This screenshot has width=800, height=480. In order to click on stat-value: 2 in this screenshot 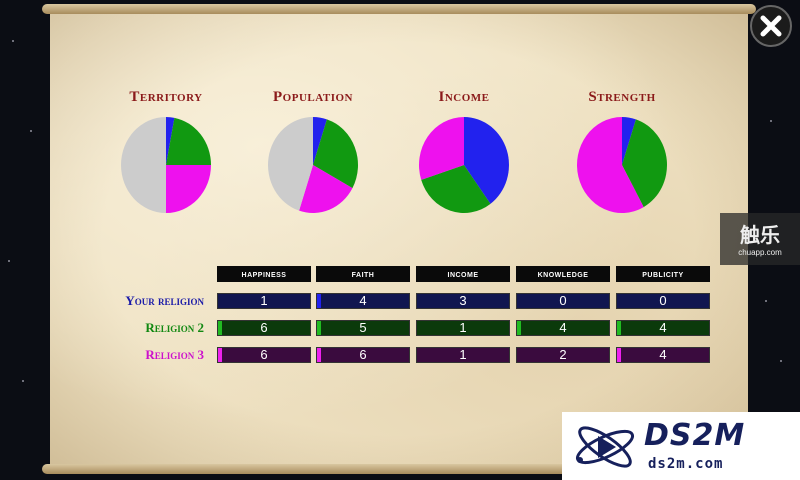, I will do `click(563, 354)`.